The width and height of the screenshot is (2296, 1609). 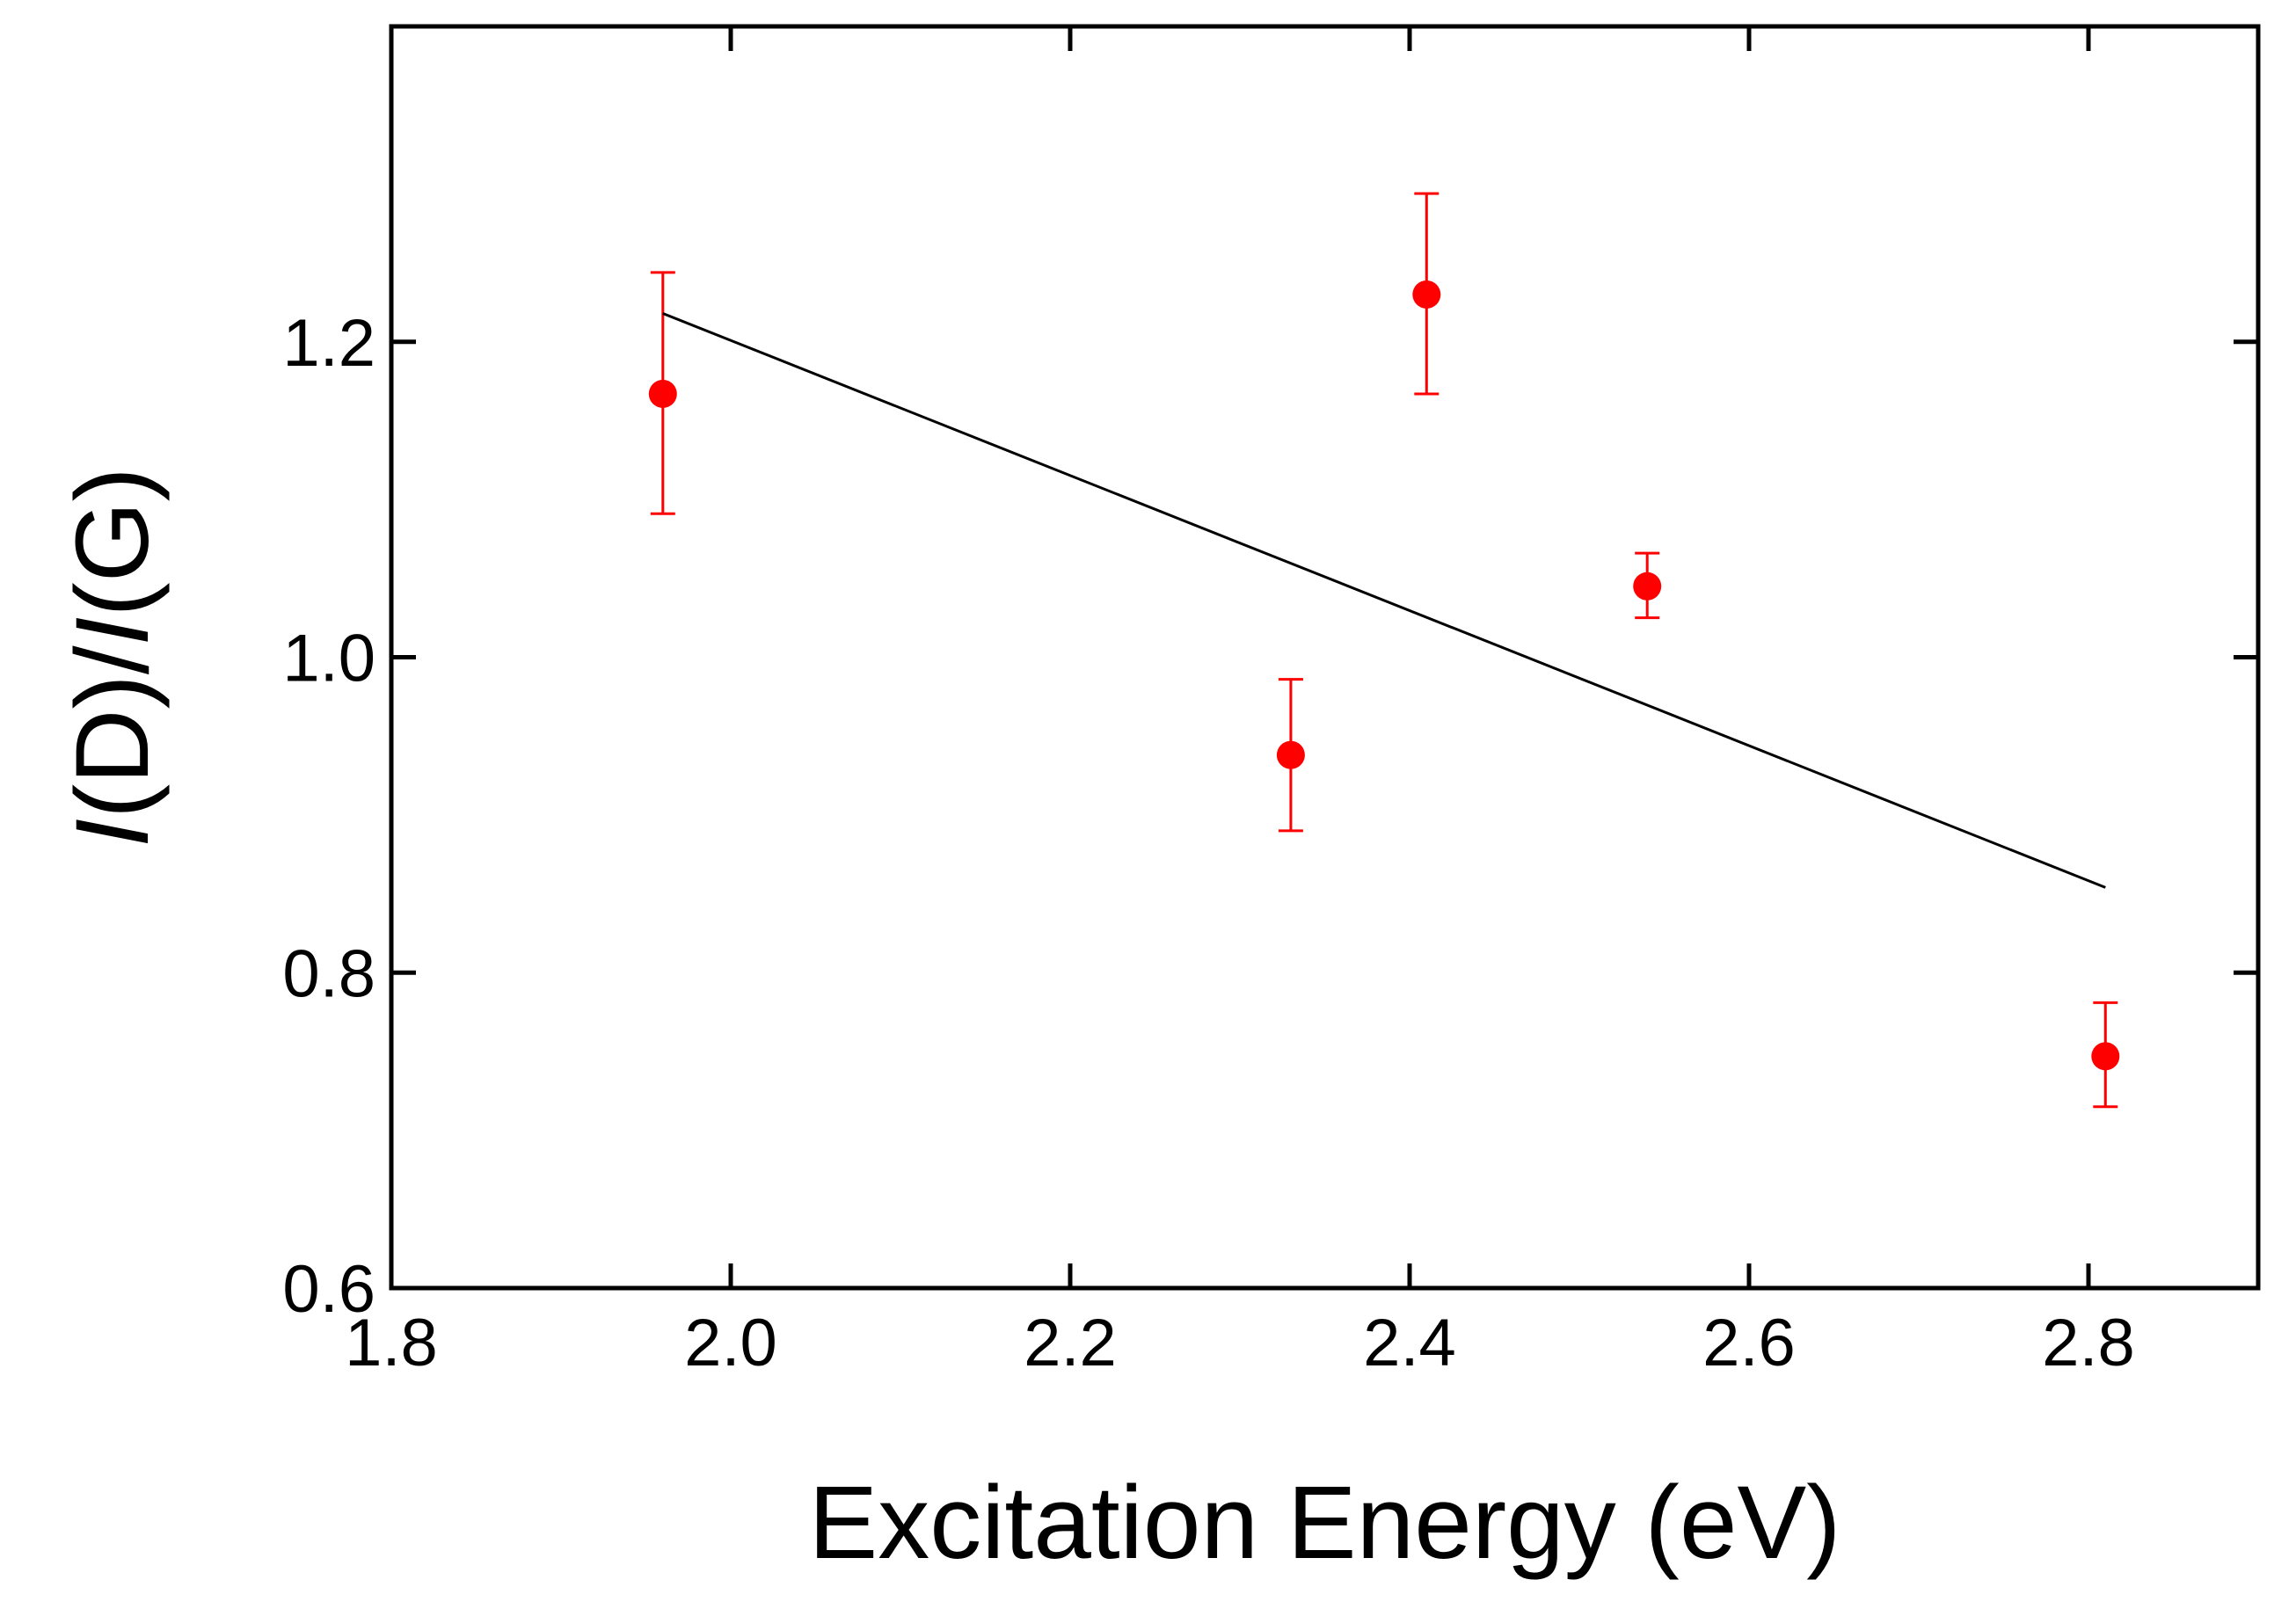 What do you see at coordinates (328, 659) in the screenshot?
I see `y-tick-label: 1.0` at bounding box center [328, 659].